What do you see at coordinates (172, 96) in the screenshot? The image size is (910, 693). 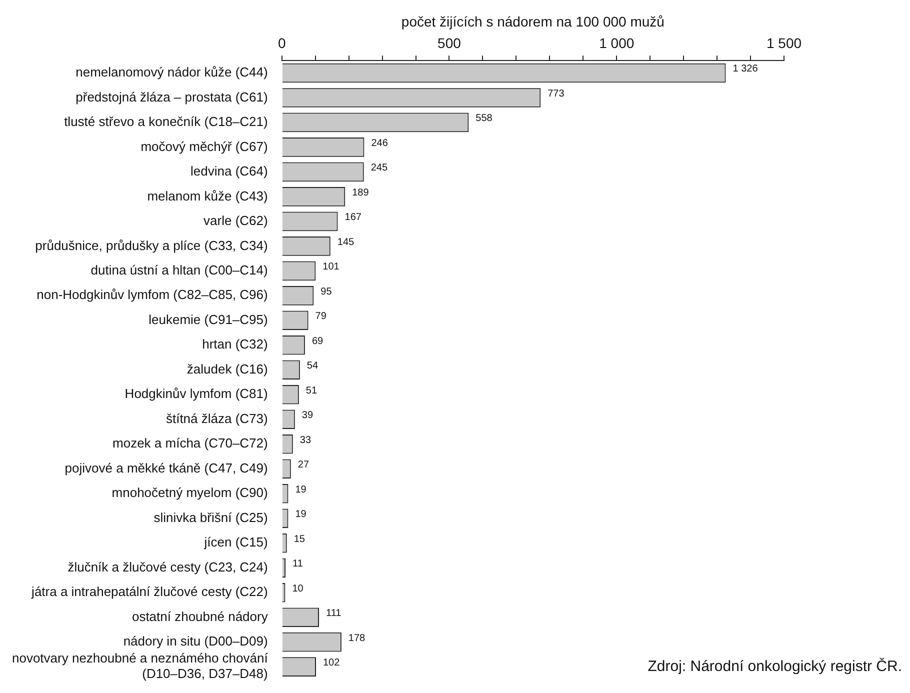 I see `y-tick-label: předstojná žláza – prostata (C61)` at bounding box center [172, 96].